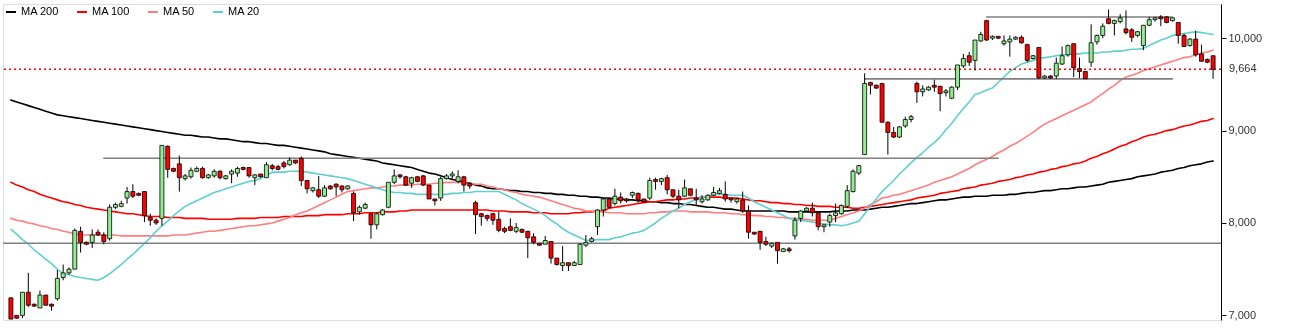  What do you see at coordinates (1243, 68) in the screenshot?
I see `ref-line-label: 9,664` at bounding box center [1243, 68].